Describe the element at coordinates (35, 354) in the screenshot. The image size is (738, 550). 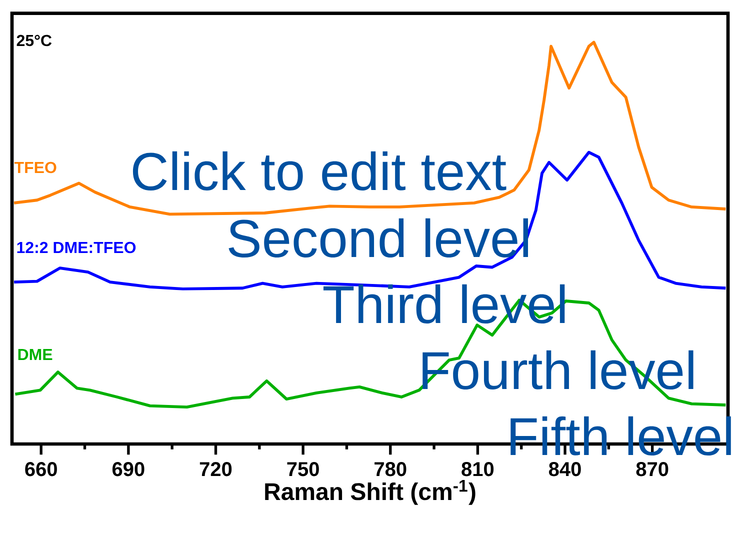
I see `series-label: DME` at that location.